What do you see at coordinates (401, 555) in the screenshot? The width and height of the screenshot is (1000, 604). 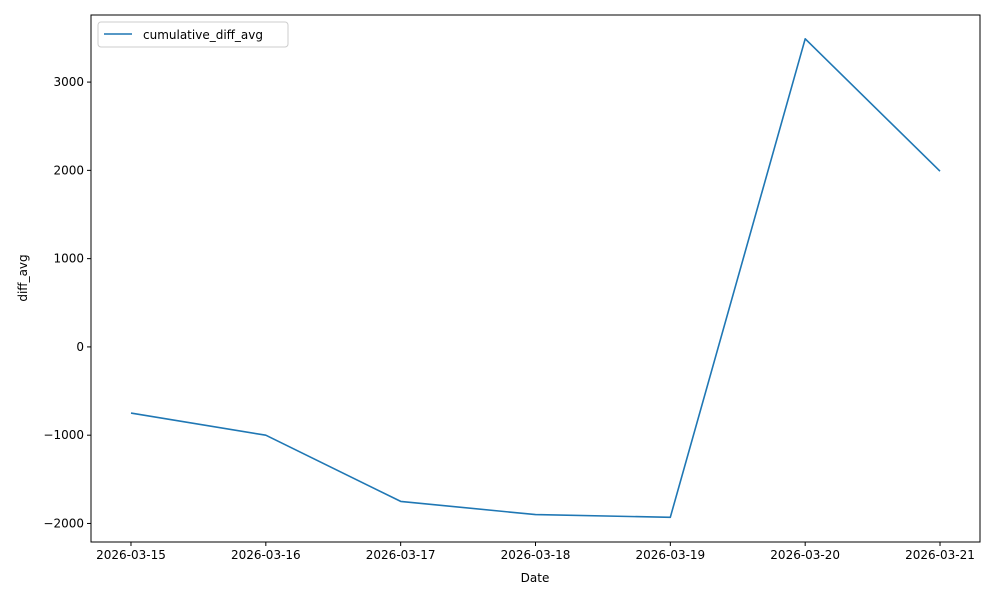 I see `x-tick-label: 2026-03-17` at bounding box center [401, 555].